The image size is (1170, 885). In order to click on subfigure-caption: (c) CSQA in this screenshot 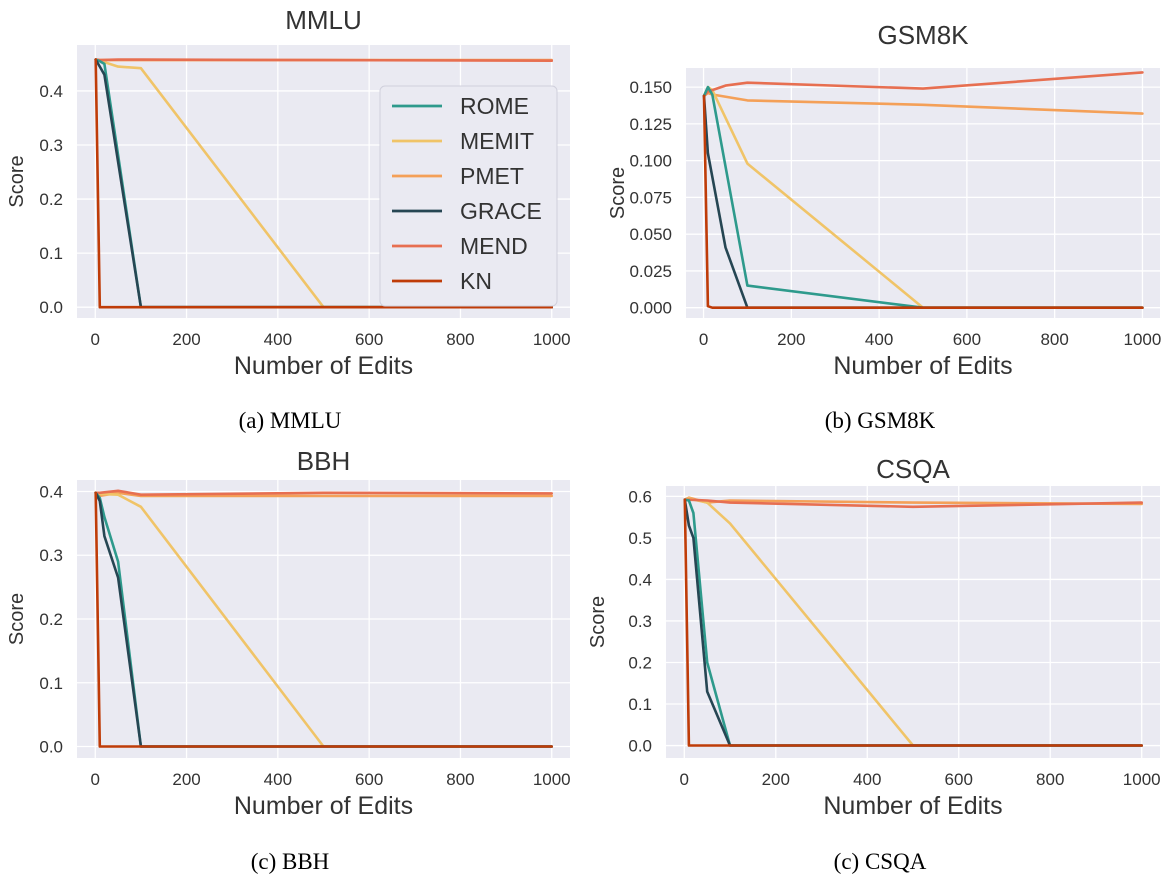, I will do `click(880, 861)`.